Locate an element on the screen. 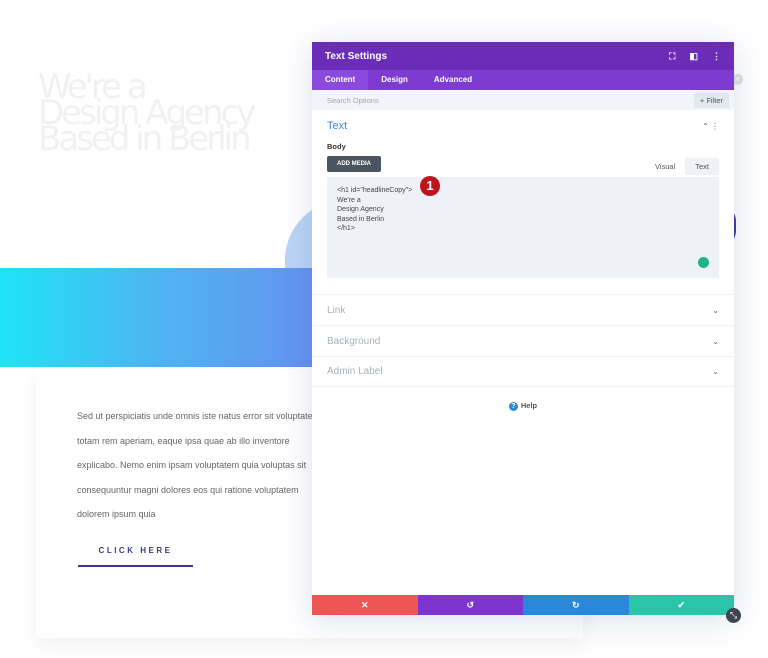 The image size is (768, 658). text-section-header: Text ⌃ ⋮ is located at coordinates (523, 126).